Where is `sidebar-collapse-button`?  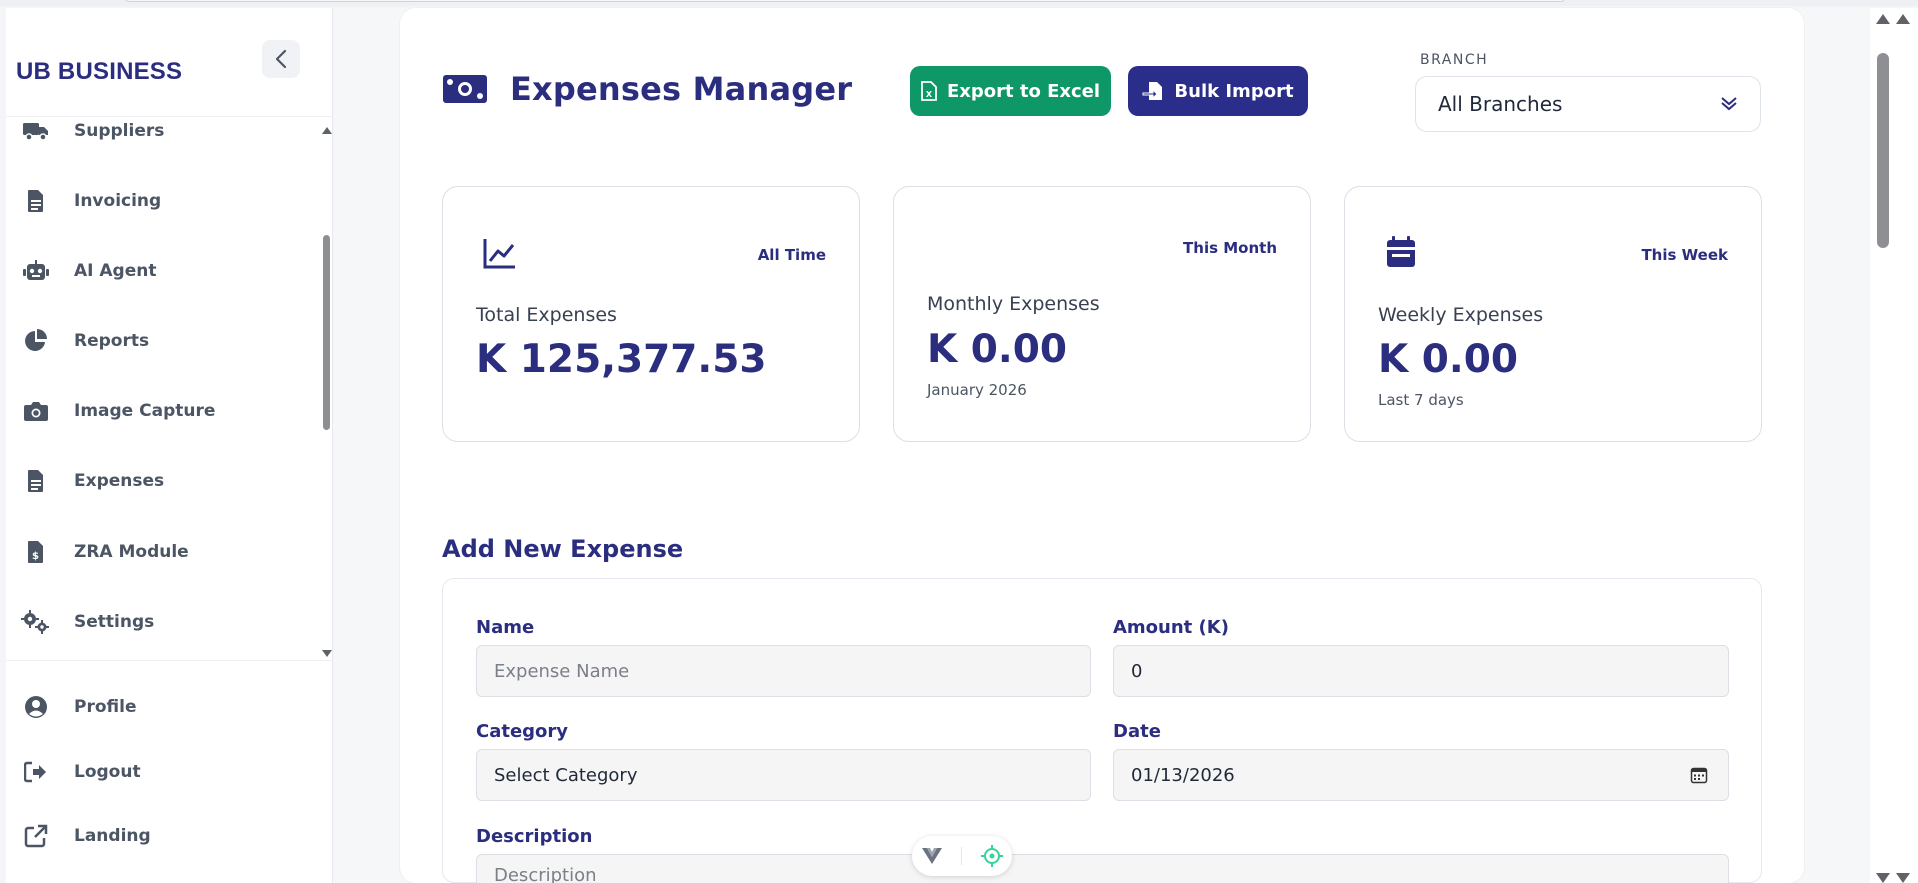
sidebar-collapse-button is located at coordinates (281, 59).